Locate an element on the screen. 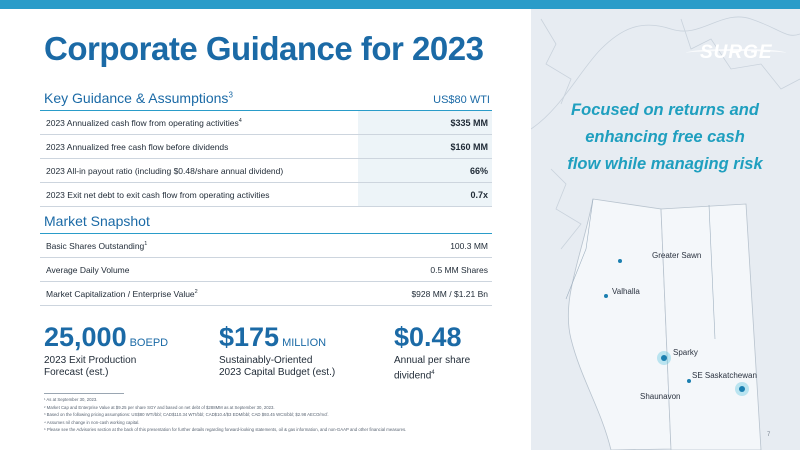 This screenshot has width=800, height=450. surge-logo: SURGE is located at coordinates (736, 53).